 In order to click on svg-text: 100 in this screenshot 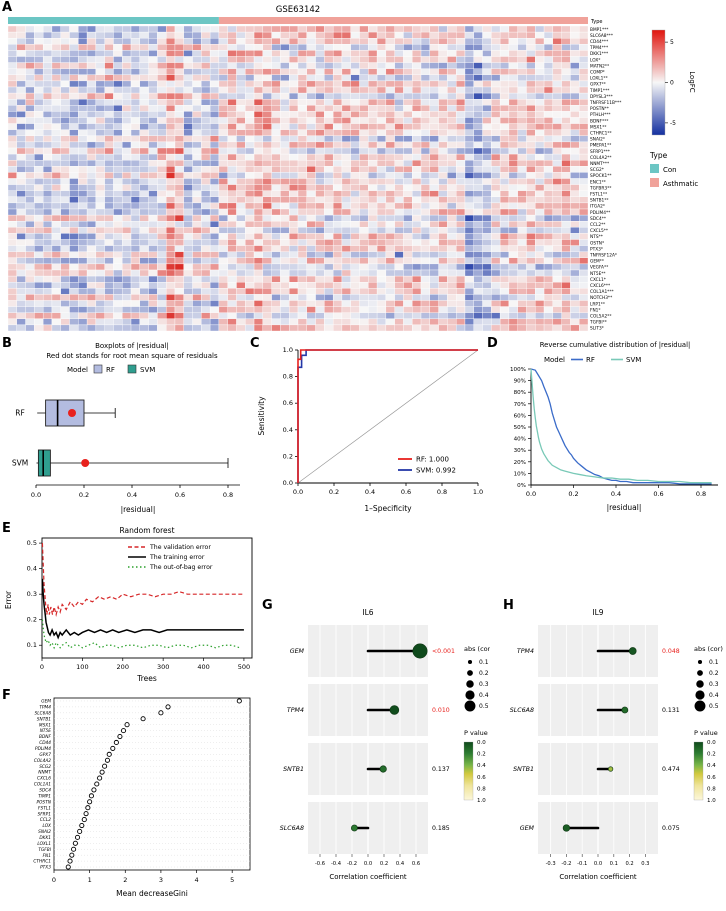, I will do `click(82, 667)`.